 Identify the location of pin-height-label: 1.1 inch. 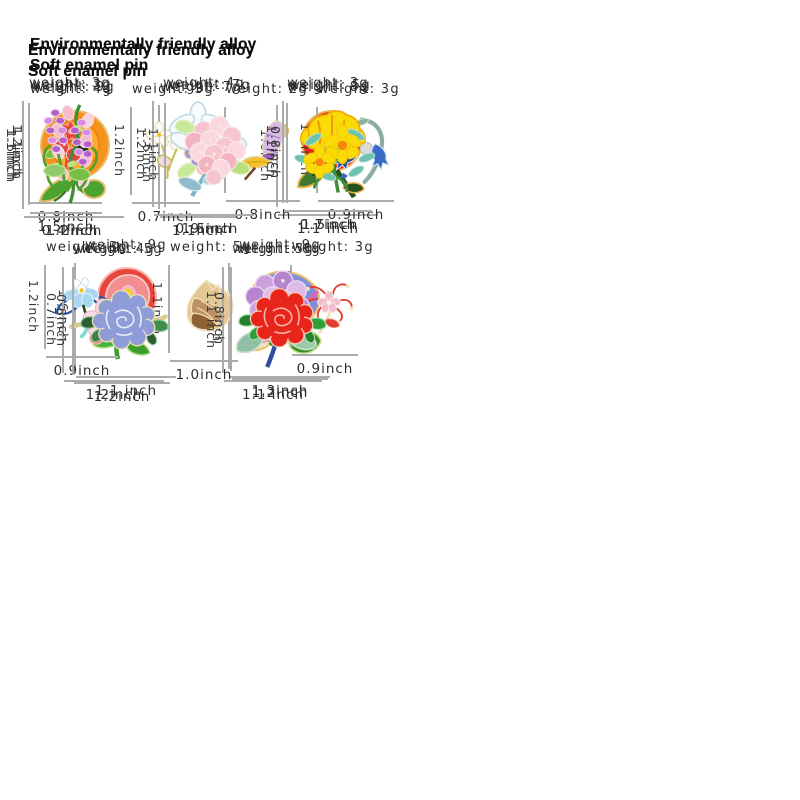
(211, 320).